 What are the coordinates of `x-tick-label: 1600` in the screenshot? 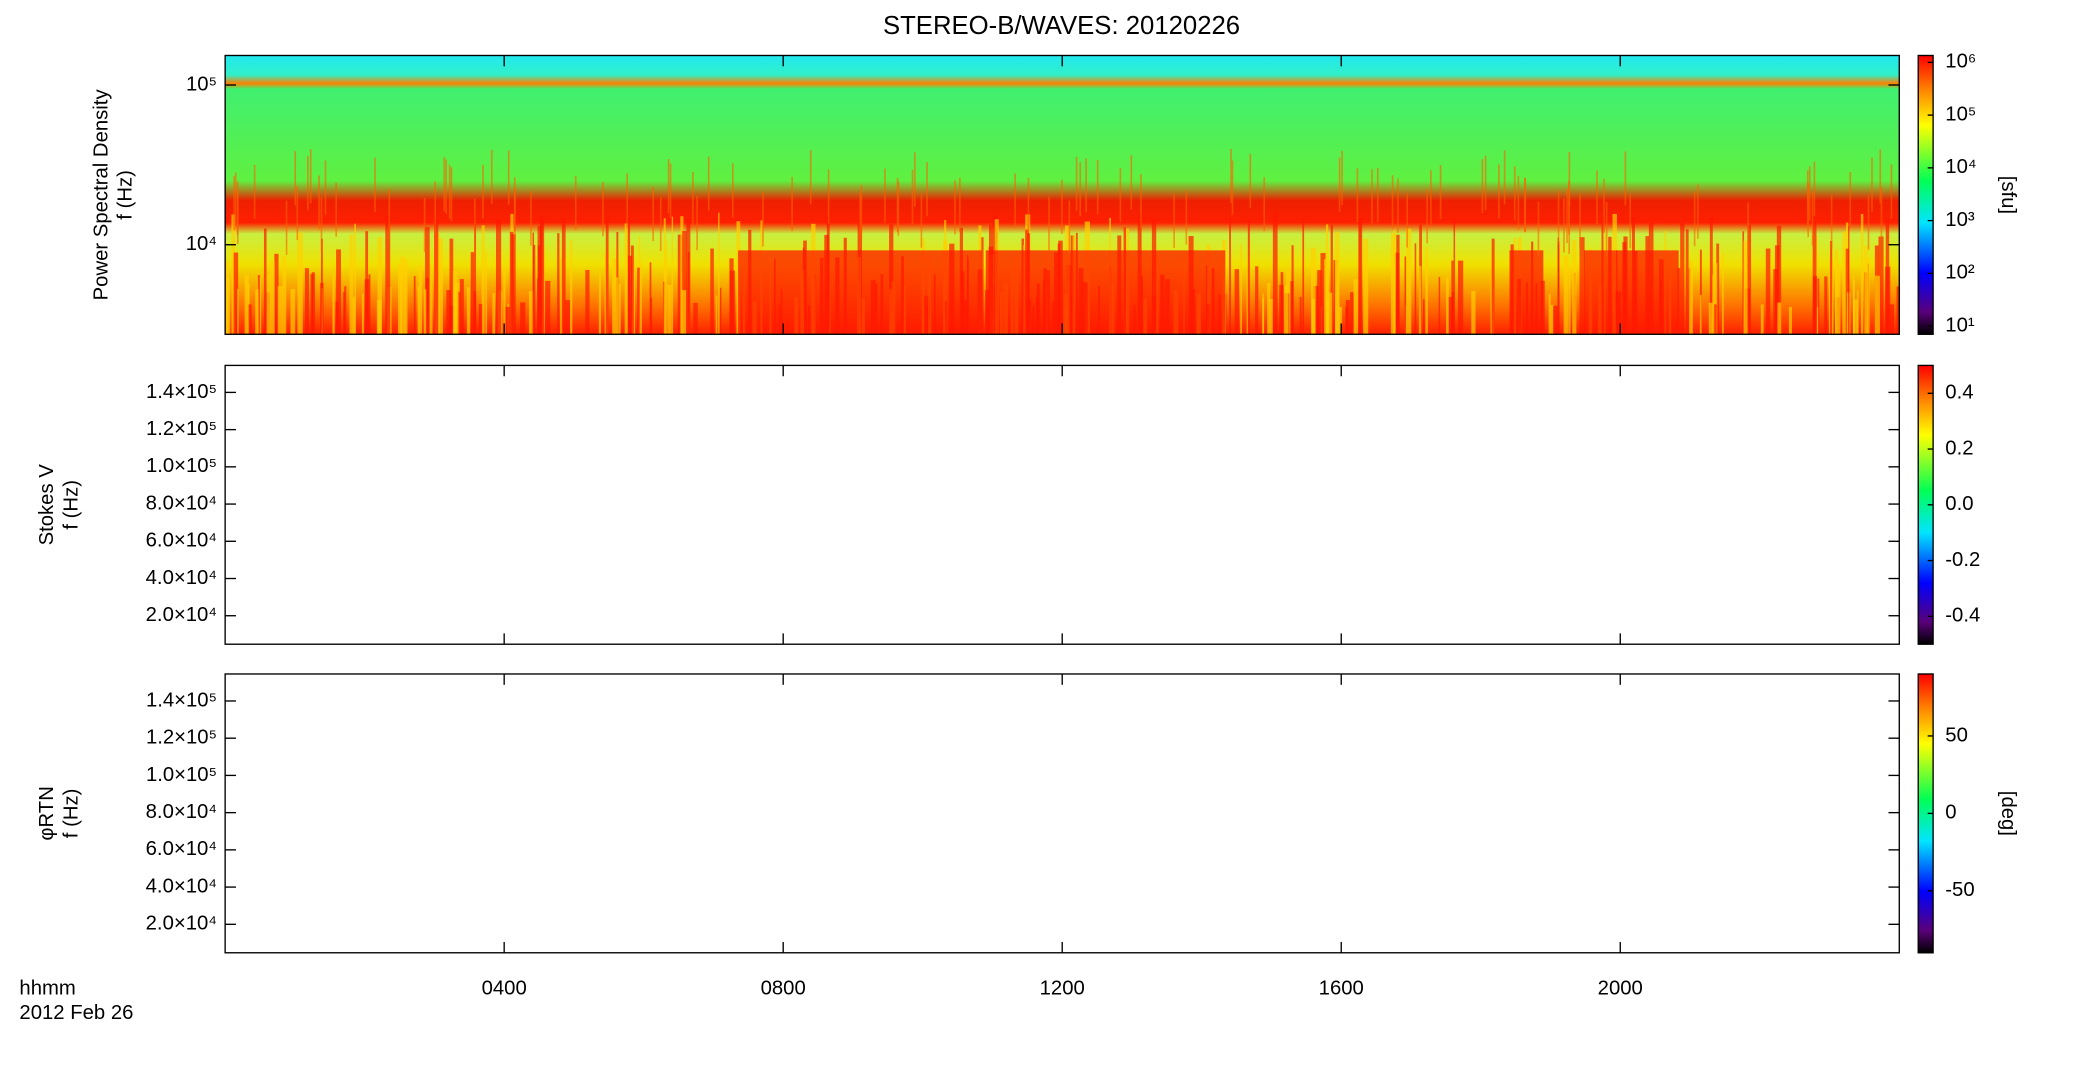 It's located at (1341, 989).